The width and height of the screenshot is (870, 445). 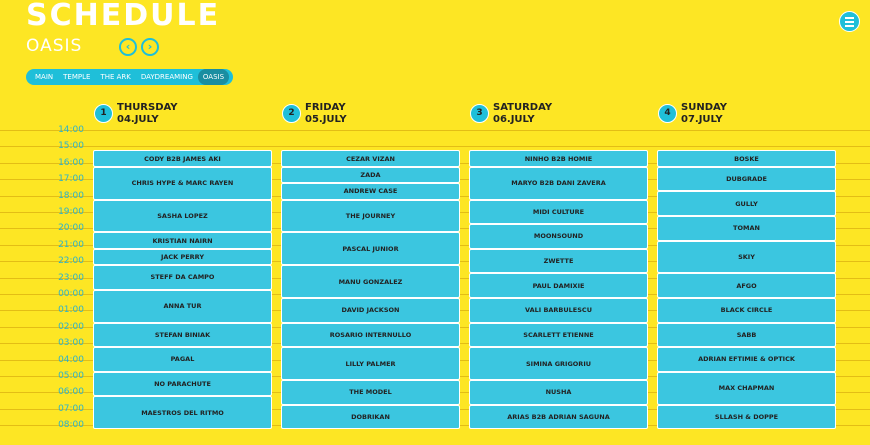 What do you see at coordinates (213, 77) in the screenshot?
I see `tab-oasis: OASIS` at bounding box center [213, 77].